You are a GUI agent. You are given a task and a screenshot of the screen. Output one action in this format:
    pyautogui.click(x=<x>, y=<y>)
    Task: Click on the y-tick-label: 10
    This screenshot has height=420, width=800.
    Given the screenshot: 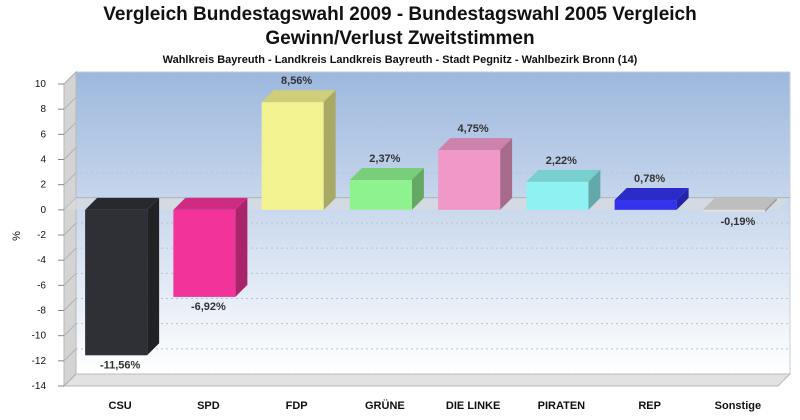 What is the action you would take?
    pyautogui.click(x=41, y=84)
    